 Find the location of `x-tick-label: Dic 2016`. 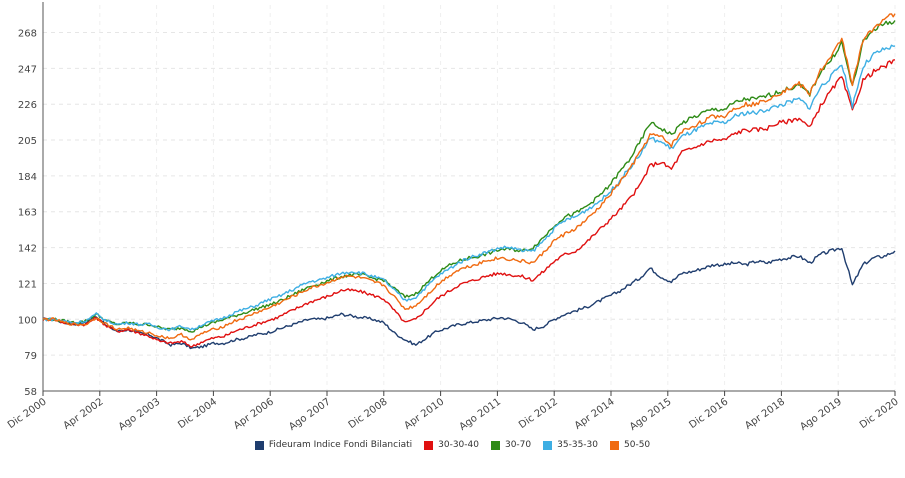

x-tick-label: Dic 2016 is located at coordinates (708, 413).